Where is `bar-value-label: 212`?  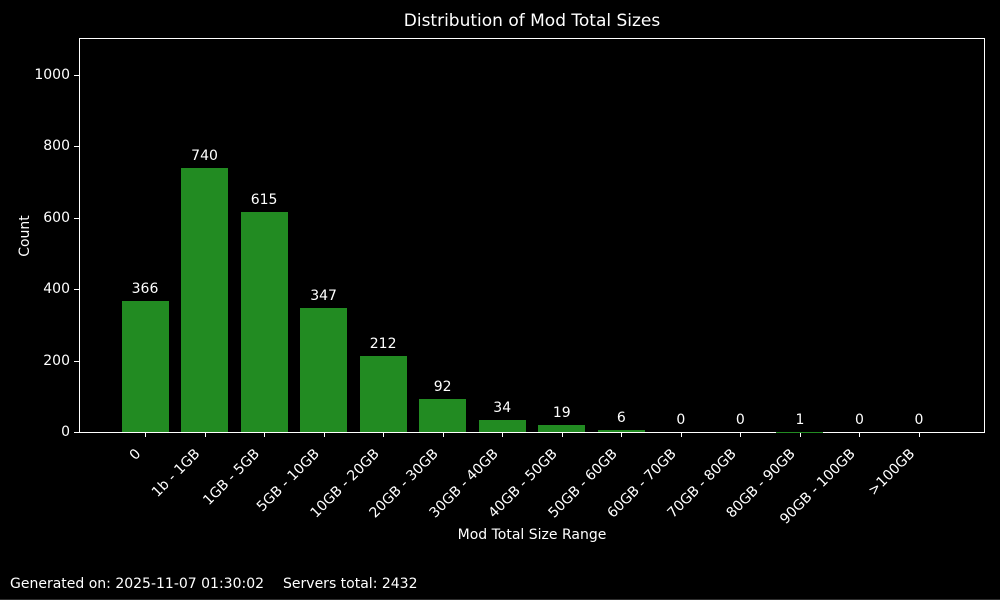 bar-value-label: 212 is located at coordinates (383, 344).